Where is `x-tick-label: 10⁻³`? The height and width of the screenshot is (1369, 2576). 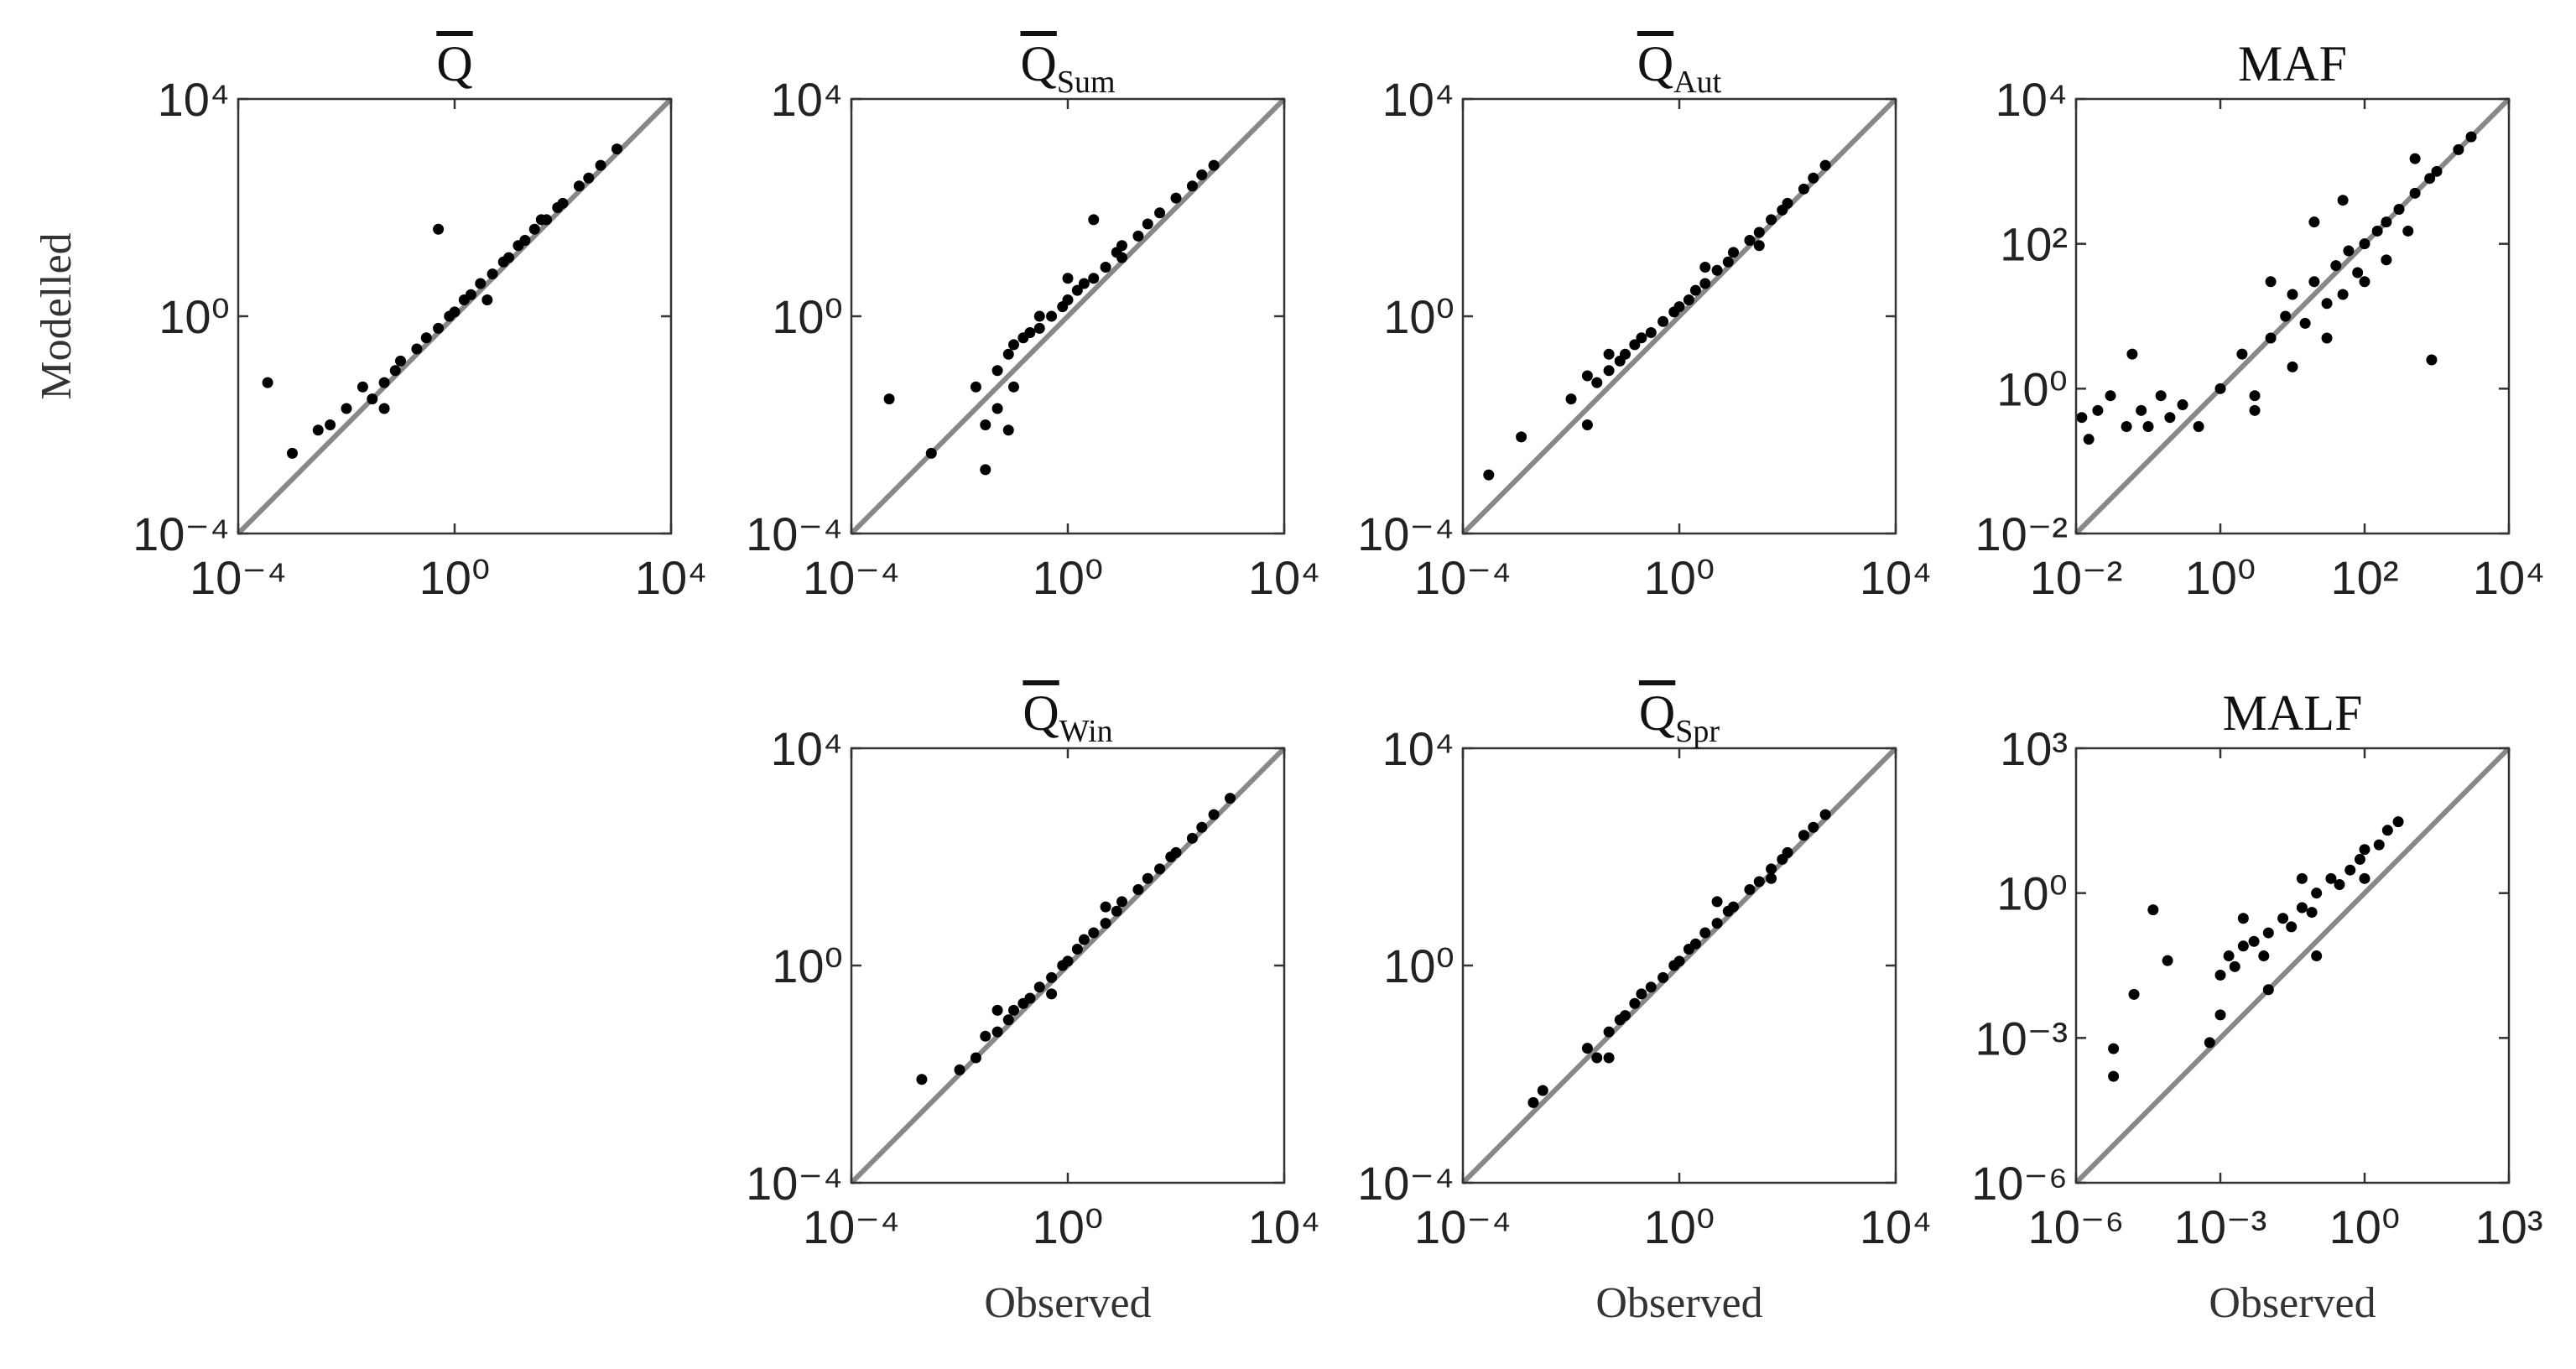
x-tick-label: 10⁻³ is located at coordinates (2220, 1226).